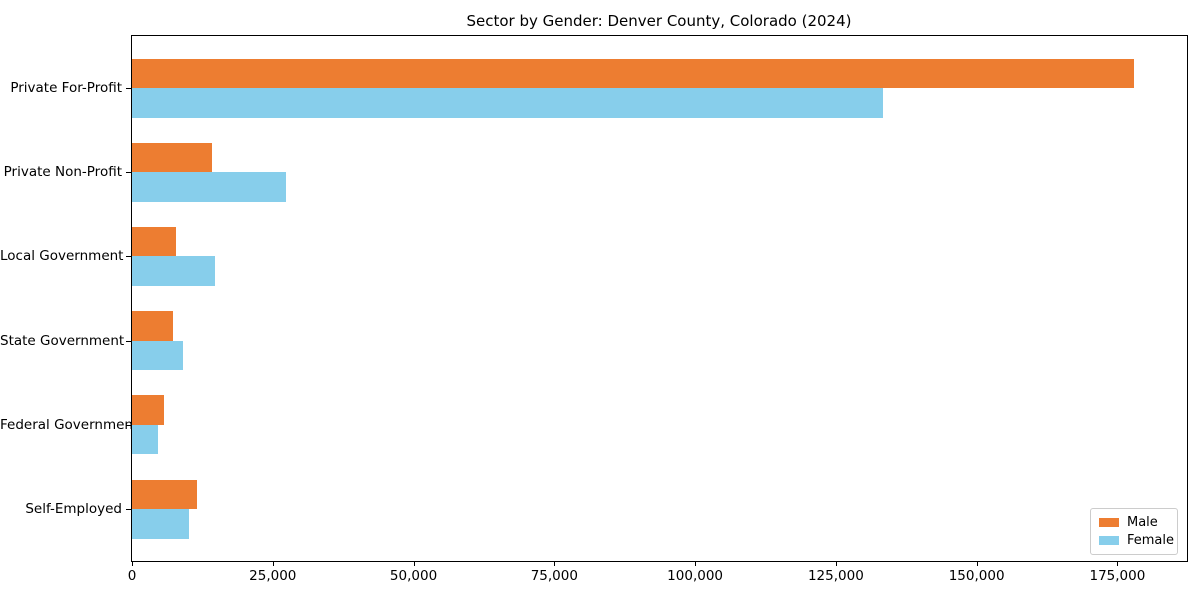 Image resolution: width=1200 pixels, height=600 pixels. Describe the element at coordinates (69, 424) in the screenshot. I see `y-tick-label: Federal Government` at that location.